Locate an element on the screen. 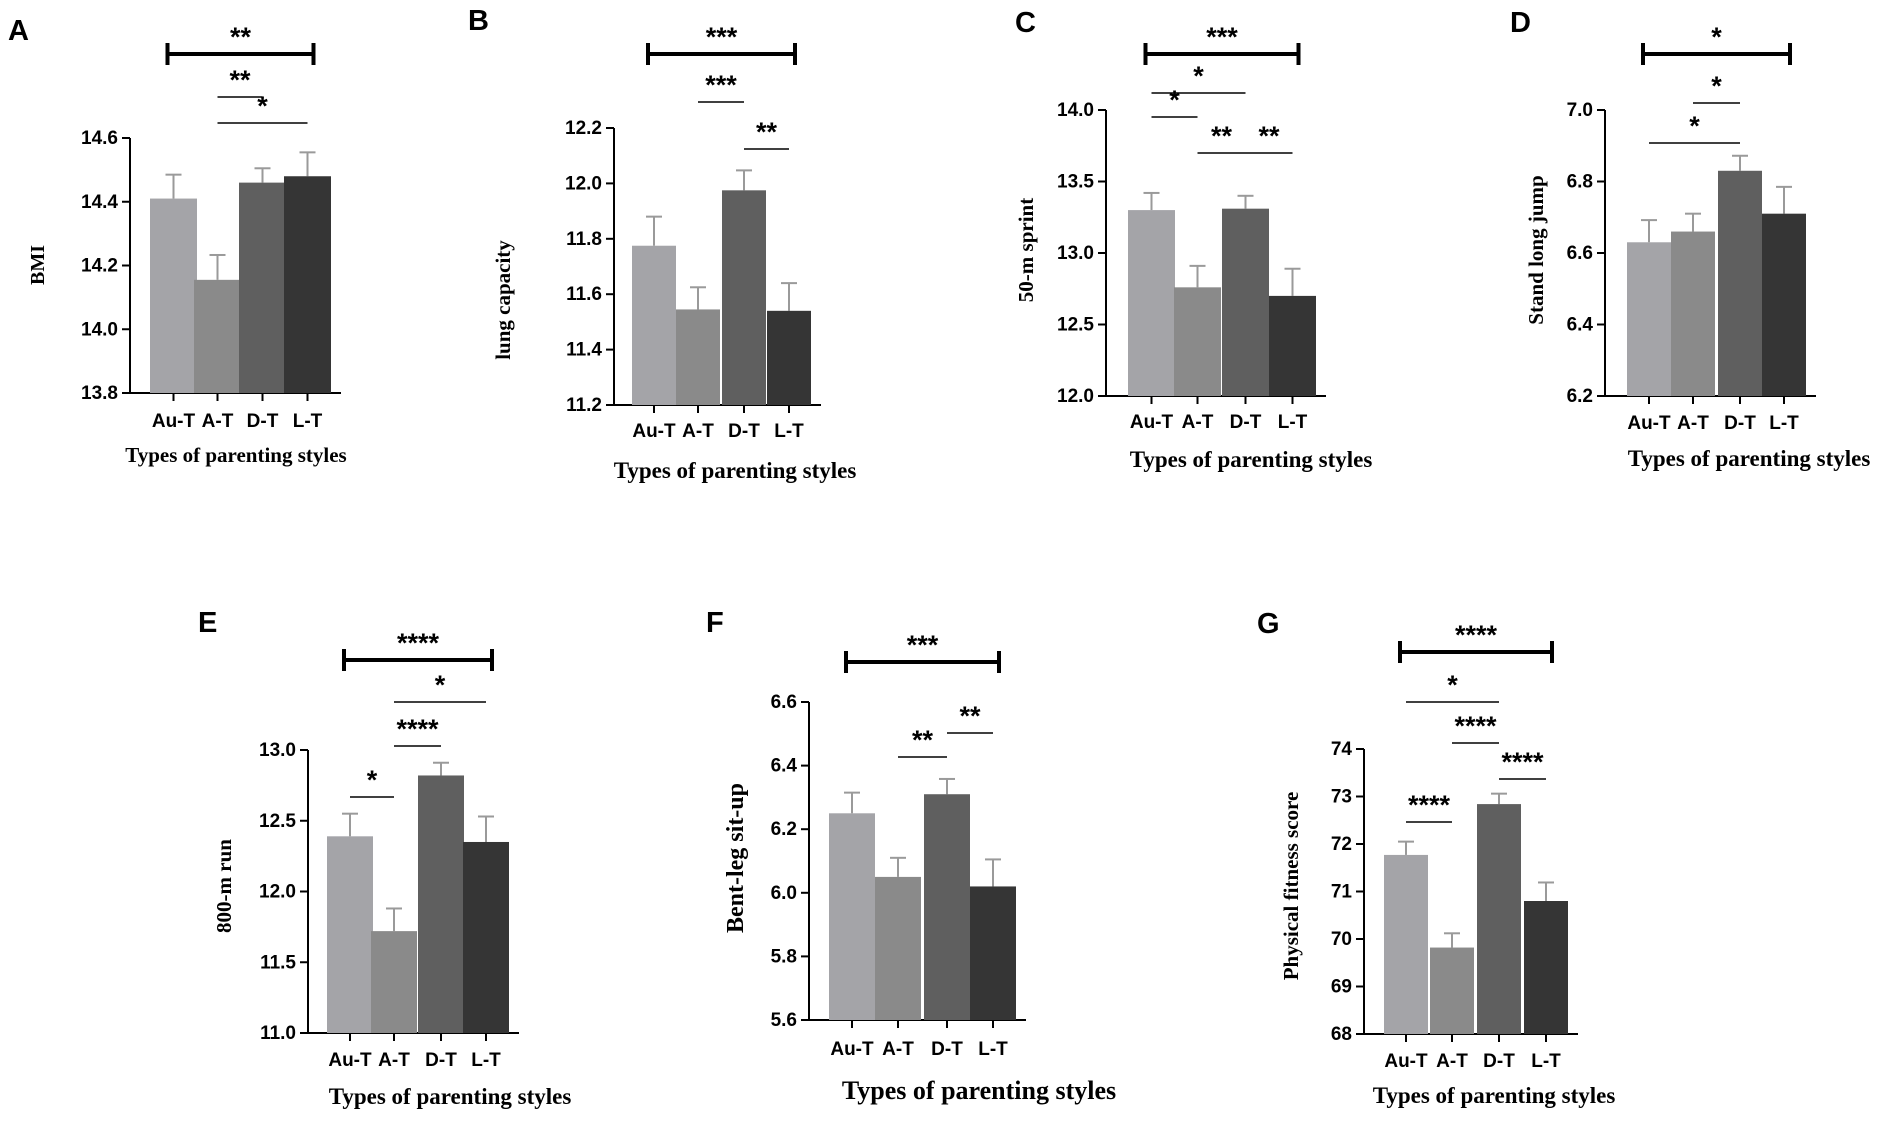  y-tick-label: 7.0 is located at coordinates (1580, 110).